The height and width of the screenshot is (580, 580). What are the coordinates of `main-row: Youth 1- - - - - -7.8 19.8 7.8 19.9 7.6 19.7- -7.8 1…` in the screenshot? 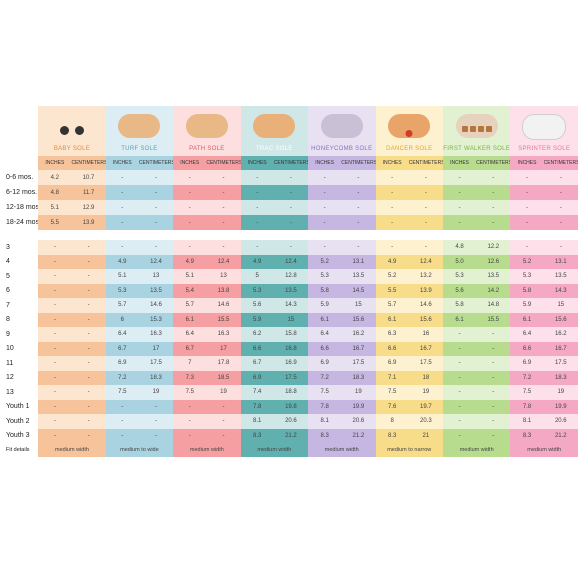 It's located at (291, 406).